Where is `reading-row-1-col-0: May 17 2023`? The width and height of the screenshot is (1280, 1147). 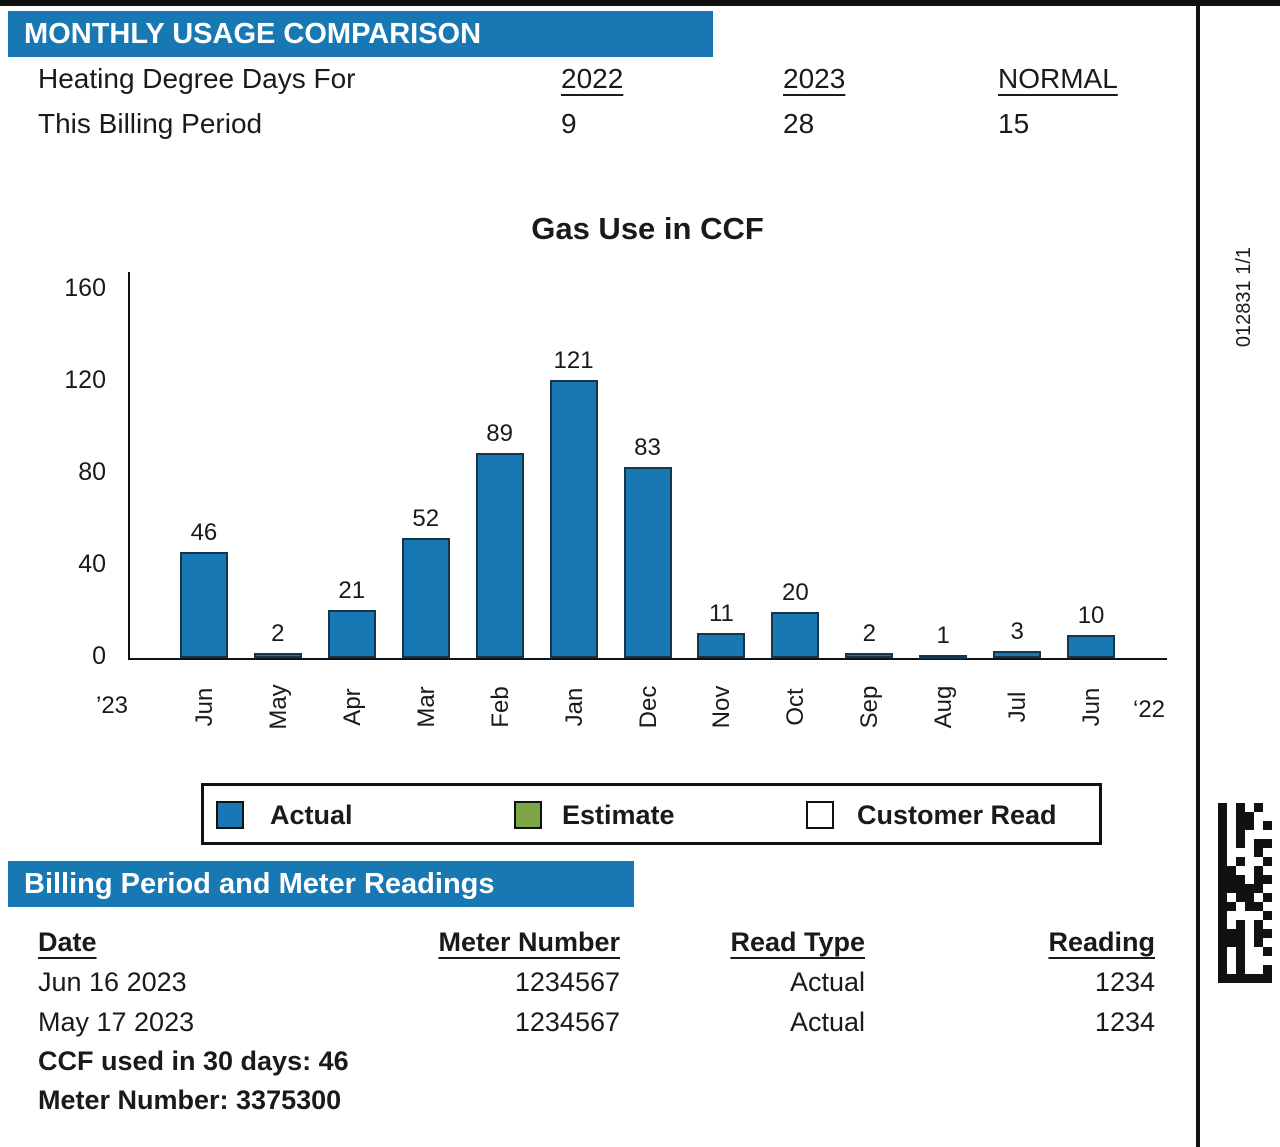
reading-row-1-col-0: May 17 2023 is located at coordinates (116, 1022).